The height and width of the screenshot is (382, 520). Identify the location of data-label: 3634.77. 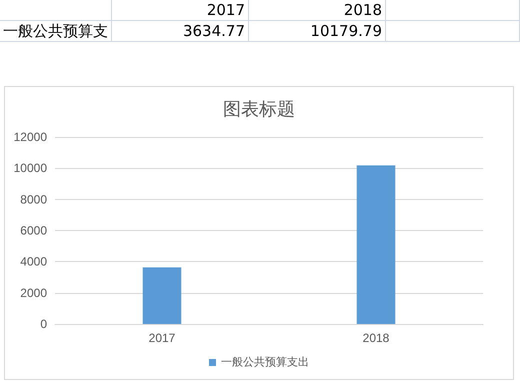
(180, 31).